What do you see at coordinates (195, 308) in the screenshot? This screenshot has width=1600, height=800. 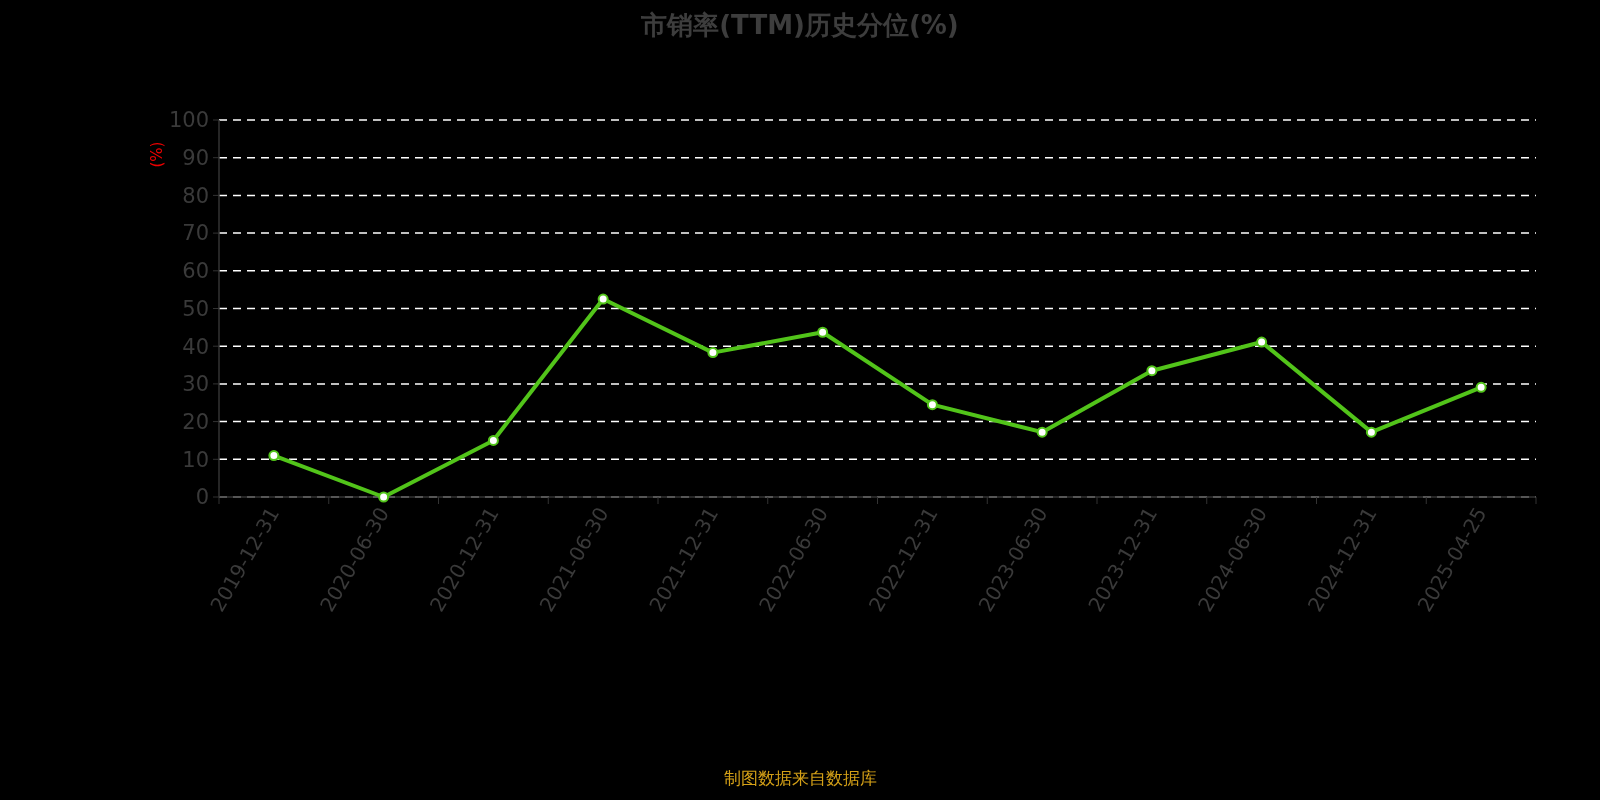 I see `y-tick-label: 50` at bounding box center [195, 308].